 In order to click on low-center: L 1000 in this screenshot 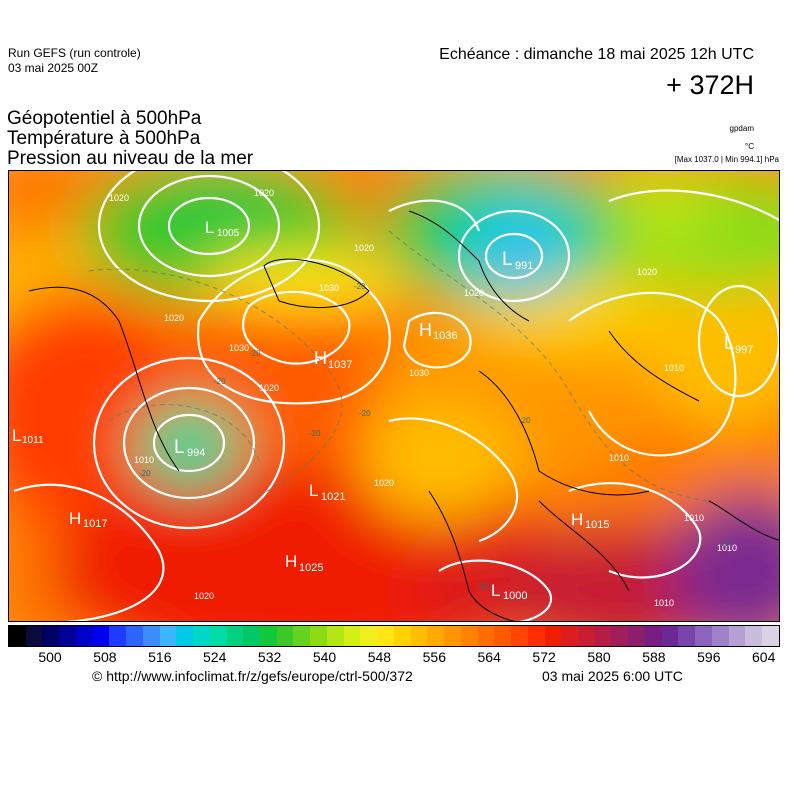, I will do `click(509, 591)`.